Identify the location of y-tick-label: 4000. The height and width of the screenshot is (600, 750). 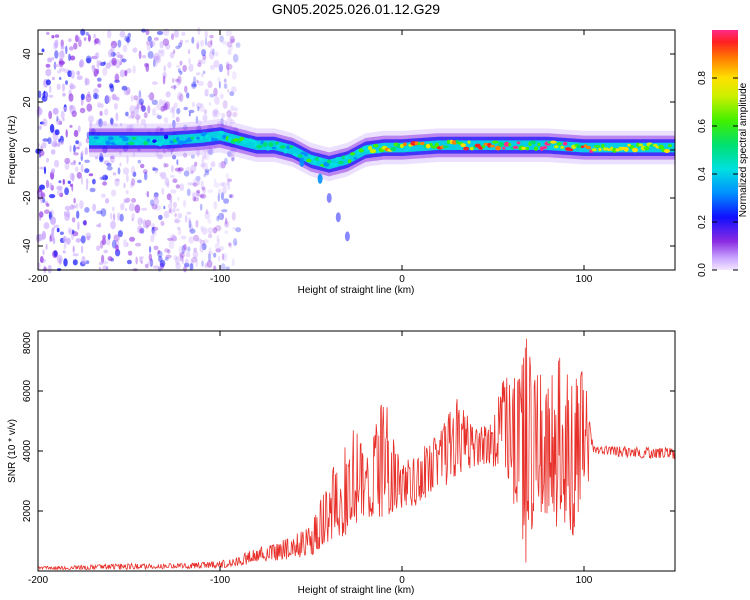
(27, 450).